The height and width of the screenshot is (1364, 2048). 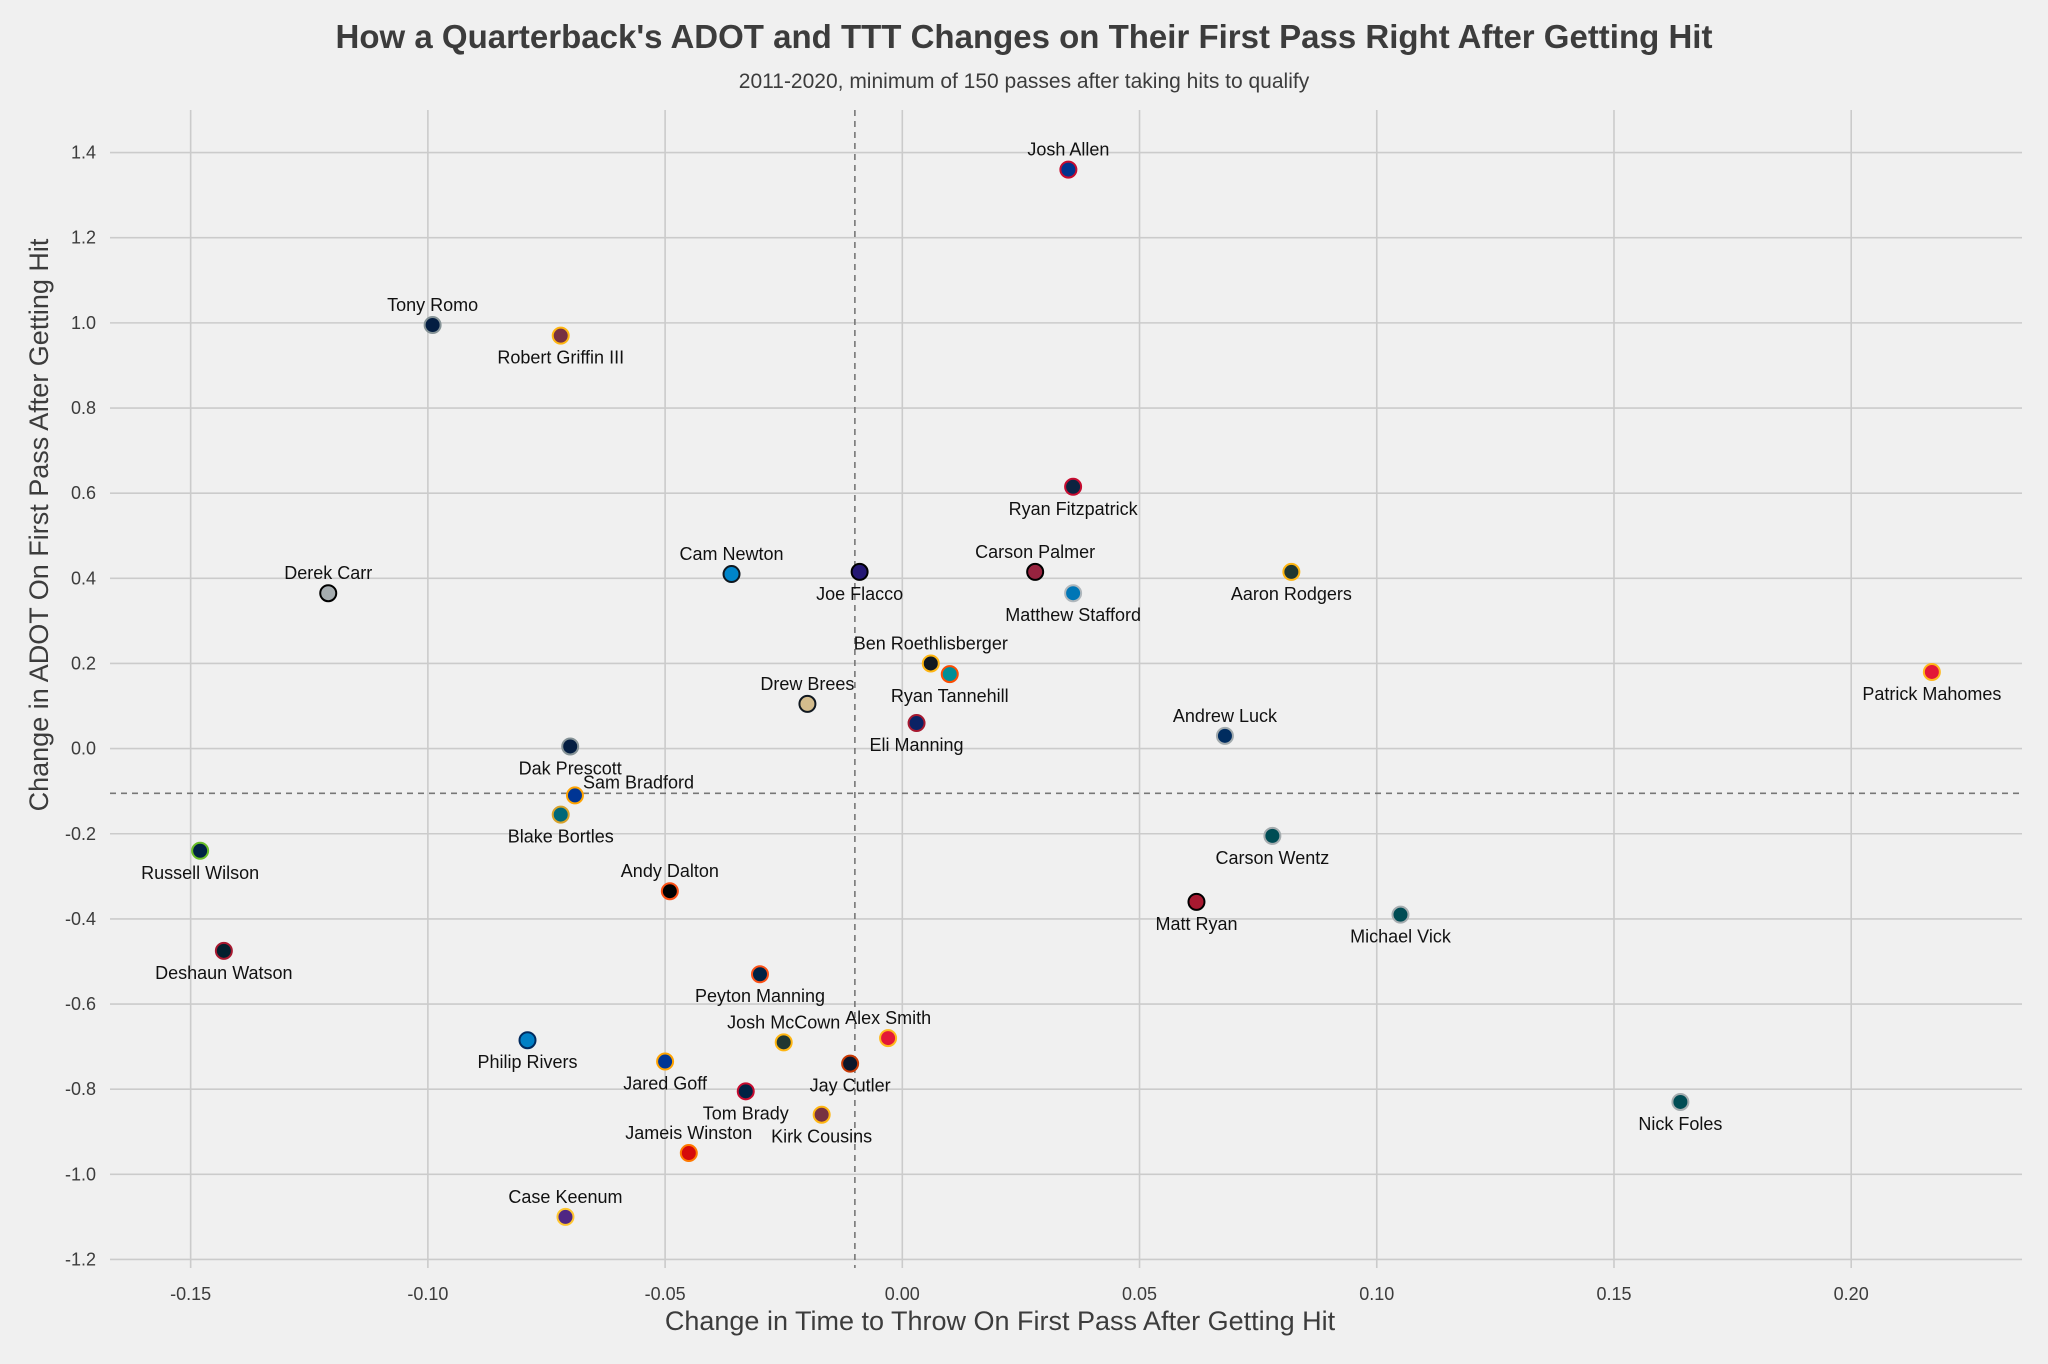 I want to click on y-tick-label: 0.0, so click(x=83, y=749).